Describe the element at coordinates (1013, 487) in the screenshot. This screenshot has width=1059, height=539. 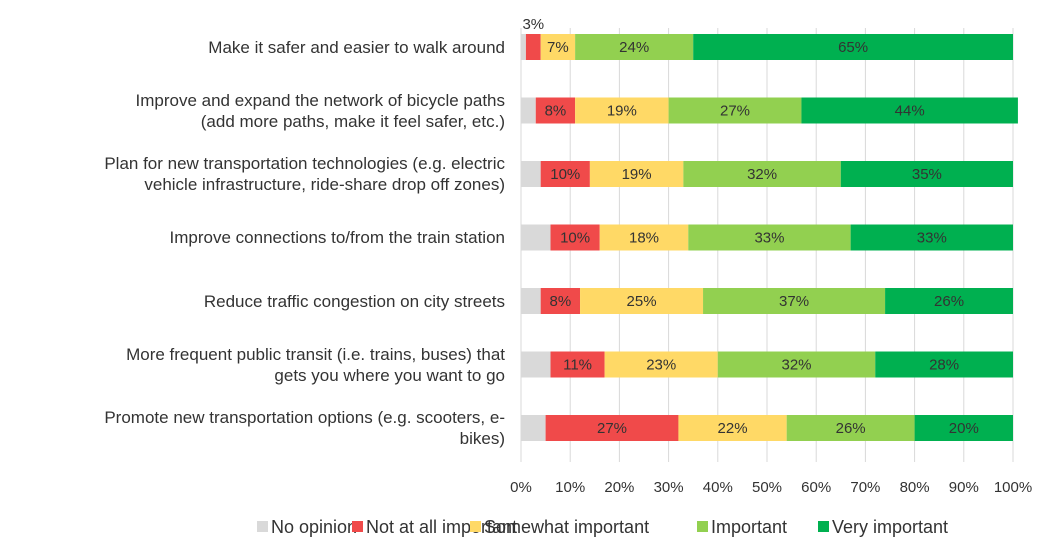
I see `x-tick-label: 100%` at that location.